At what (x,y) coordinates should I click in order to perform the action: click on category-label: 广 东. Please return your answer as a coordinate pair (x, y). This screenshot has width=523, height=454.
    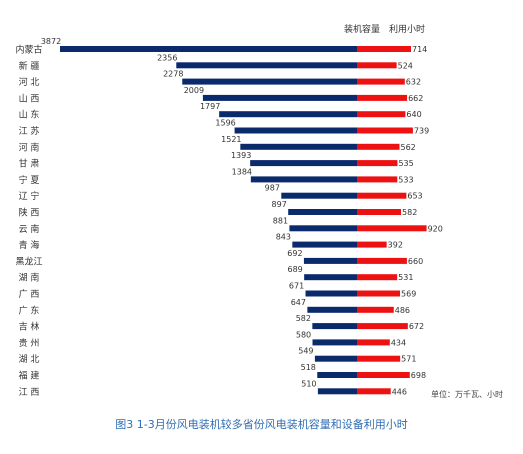
    Looking at the image, I should click on (29, 310).